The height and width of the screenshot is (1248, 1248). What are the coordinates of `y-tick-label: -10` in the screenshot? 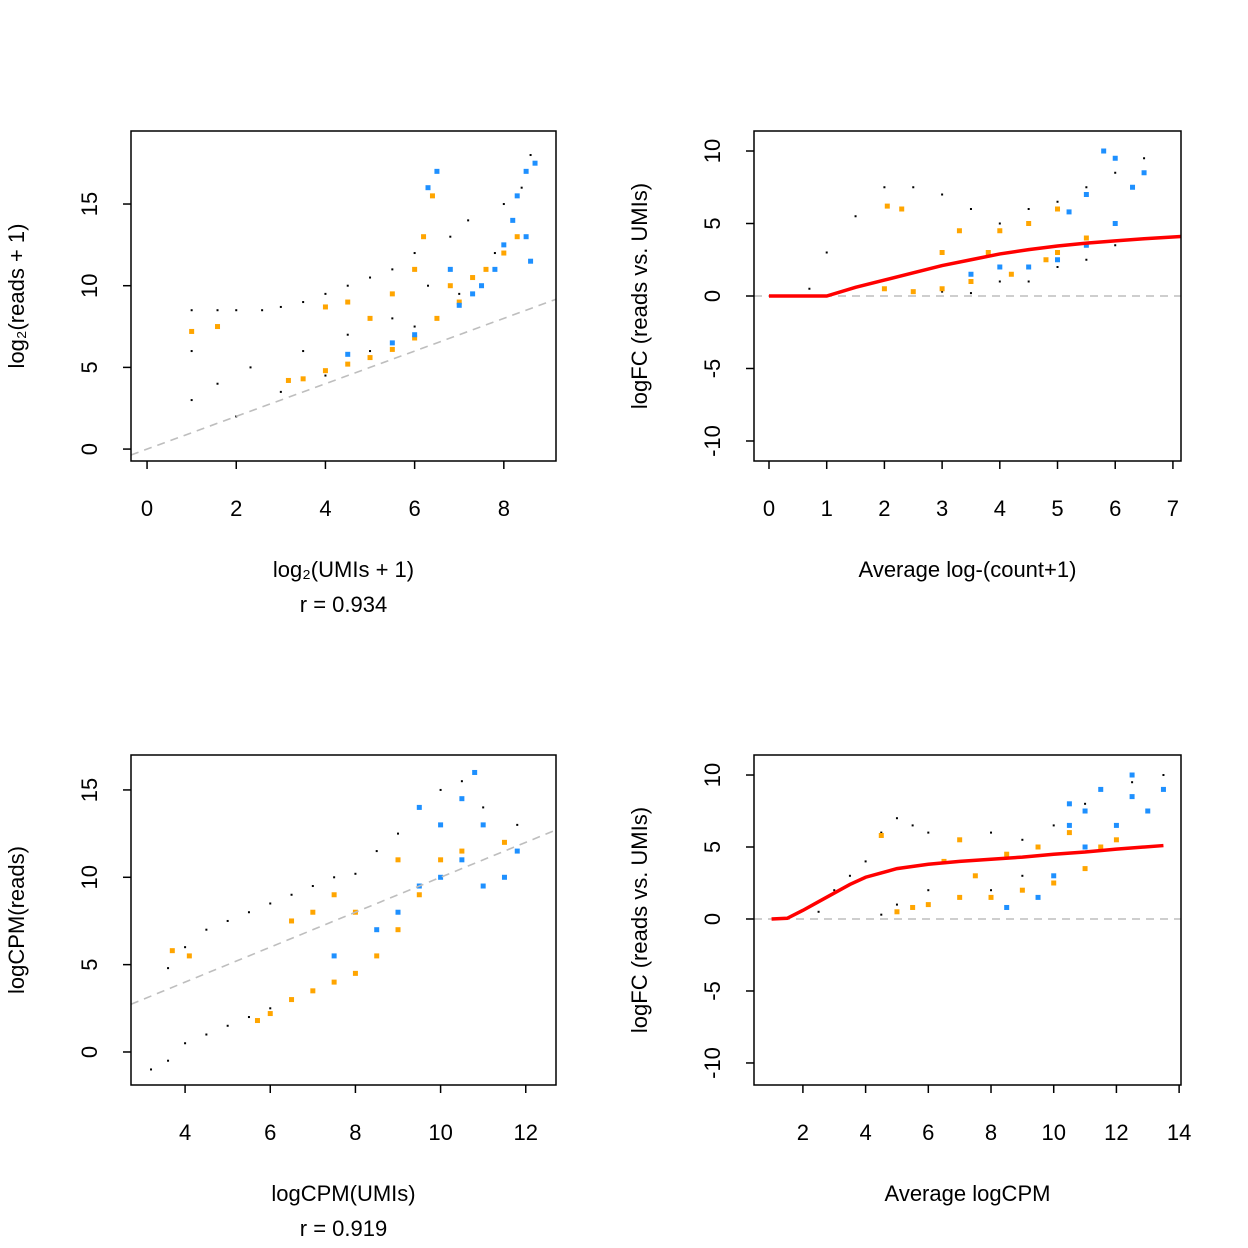 It's located at (712, 441).